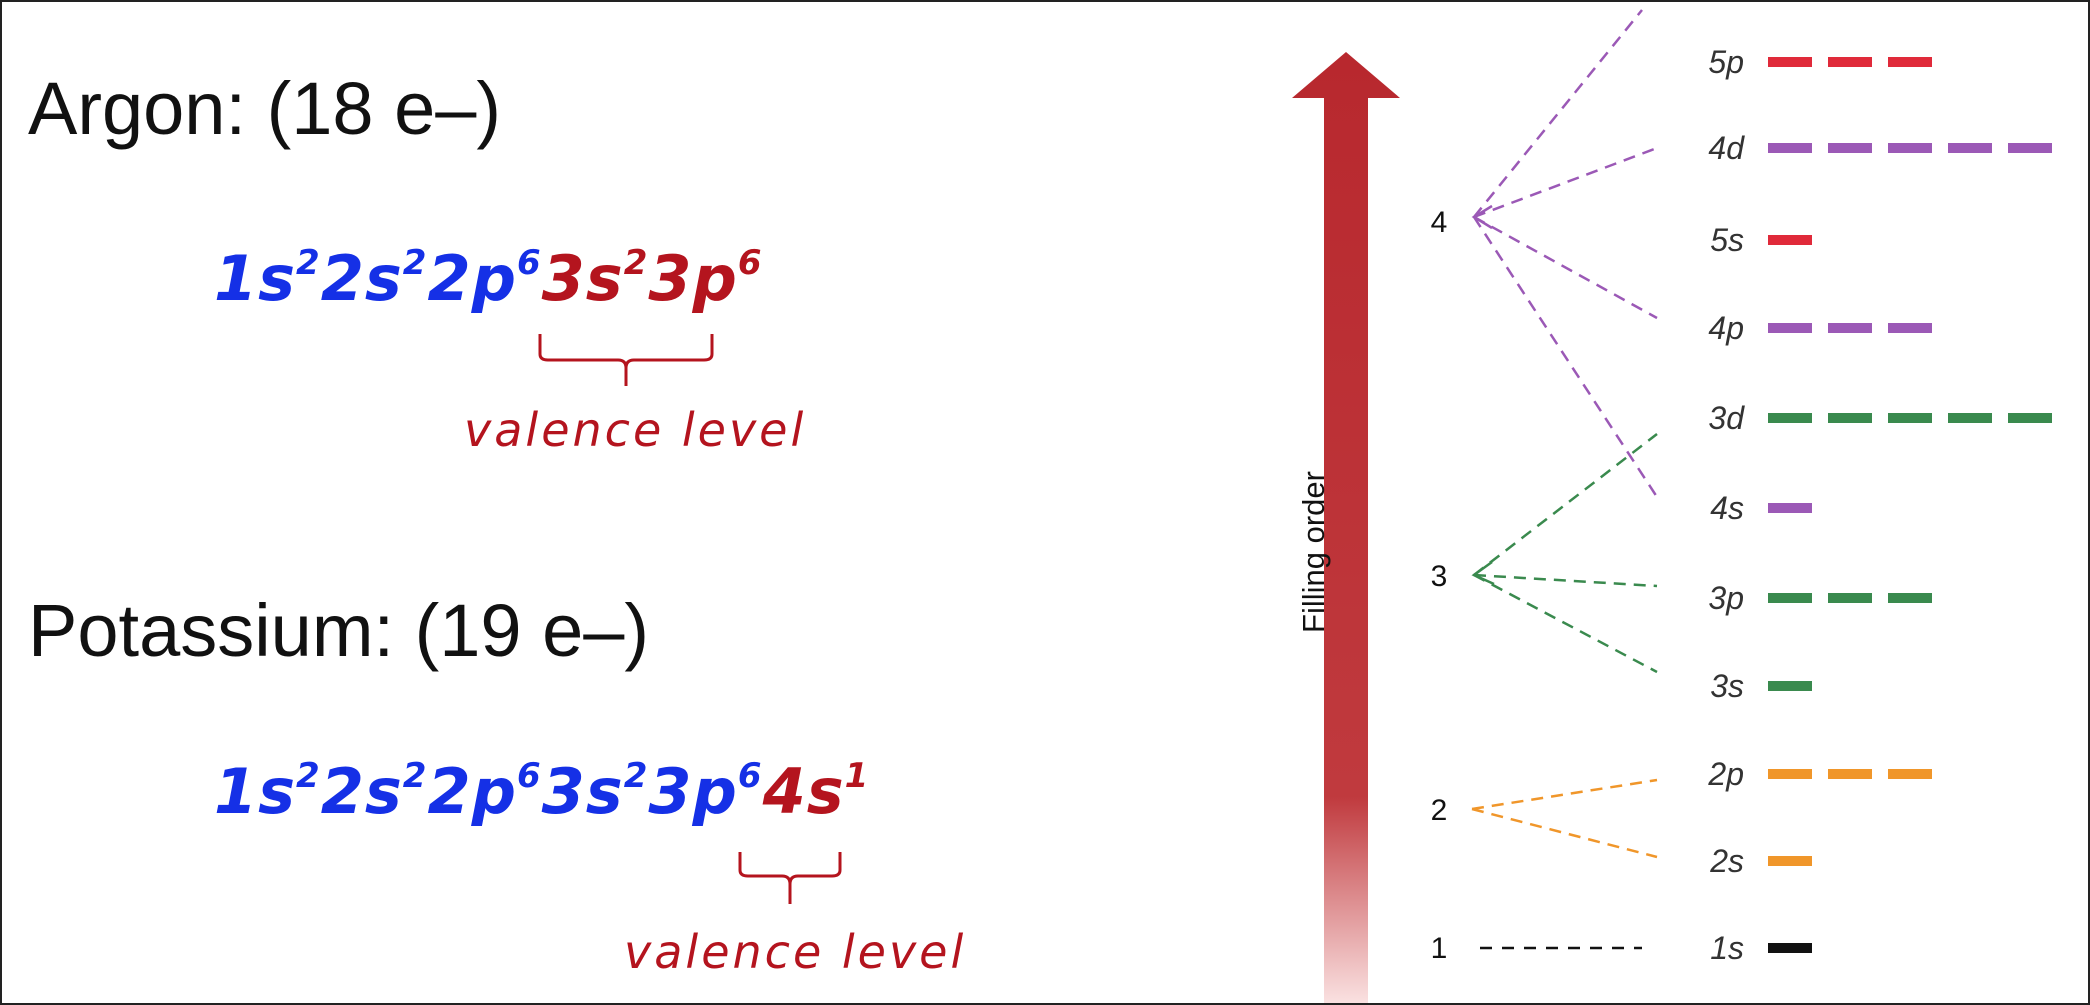  I want to click on potassium-electron-configuration: 1s22s22p63s23p64s1, so click(541, 791).